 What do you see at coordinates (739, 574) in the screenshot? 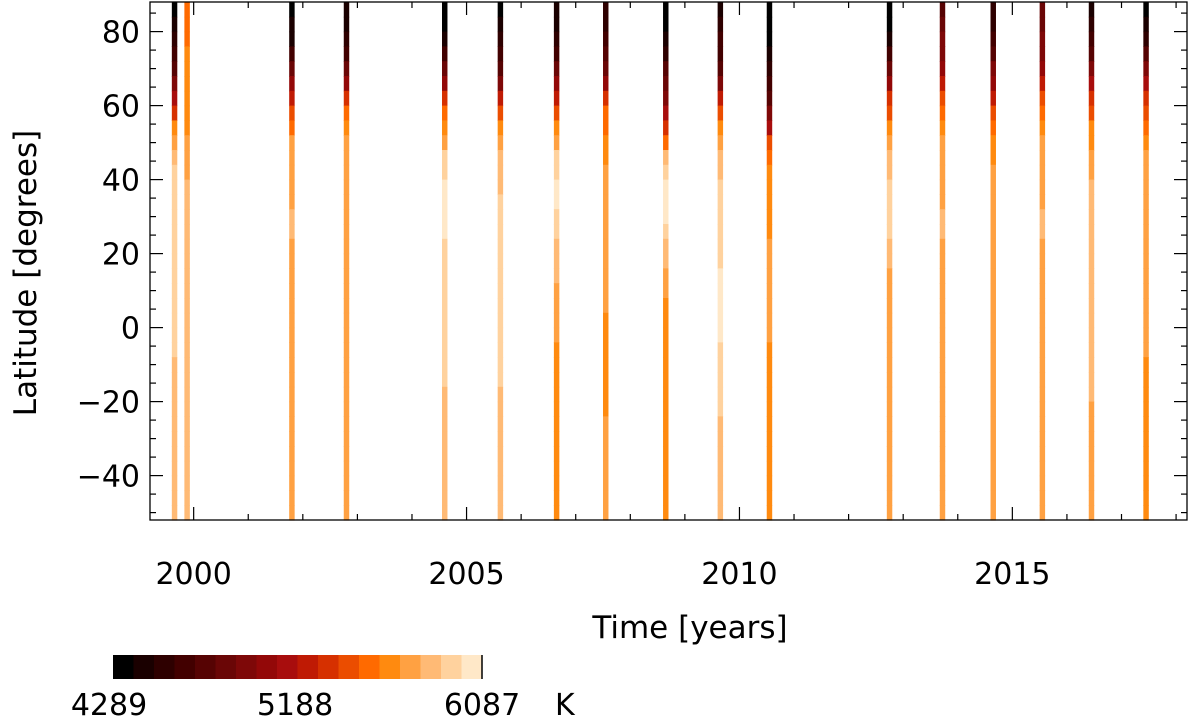
I see `x-tick-label: 2010` at bounding box center [739, 574].